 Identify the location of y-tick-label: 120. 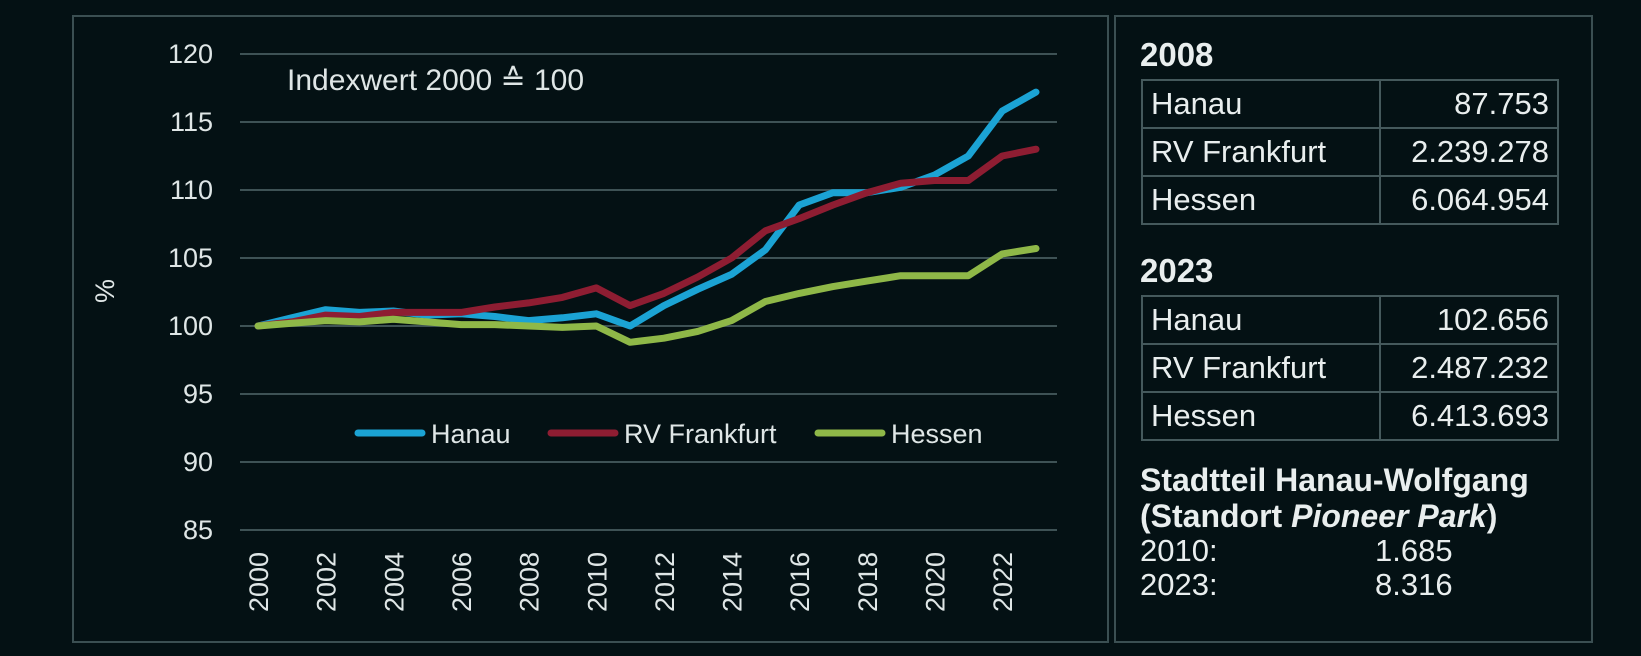
(190, 54).